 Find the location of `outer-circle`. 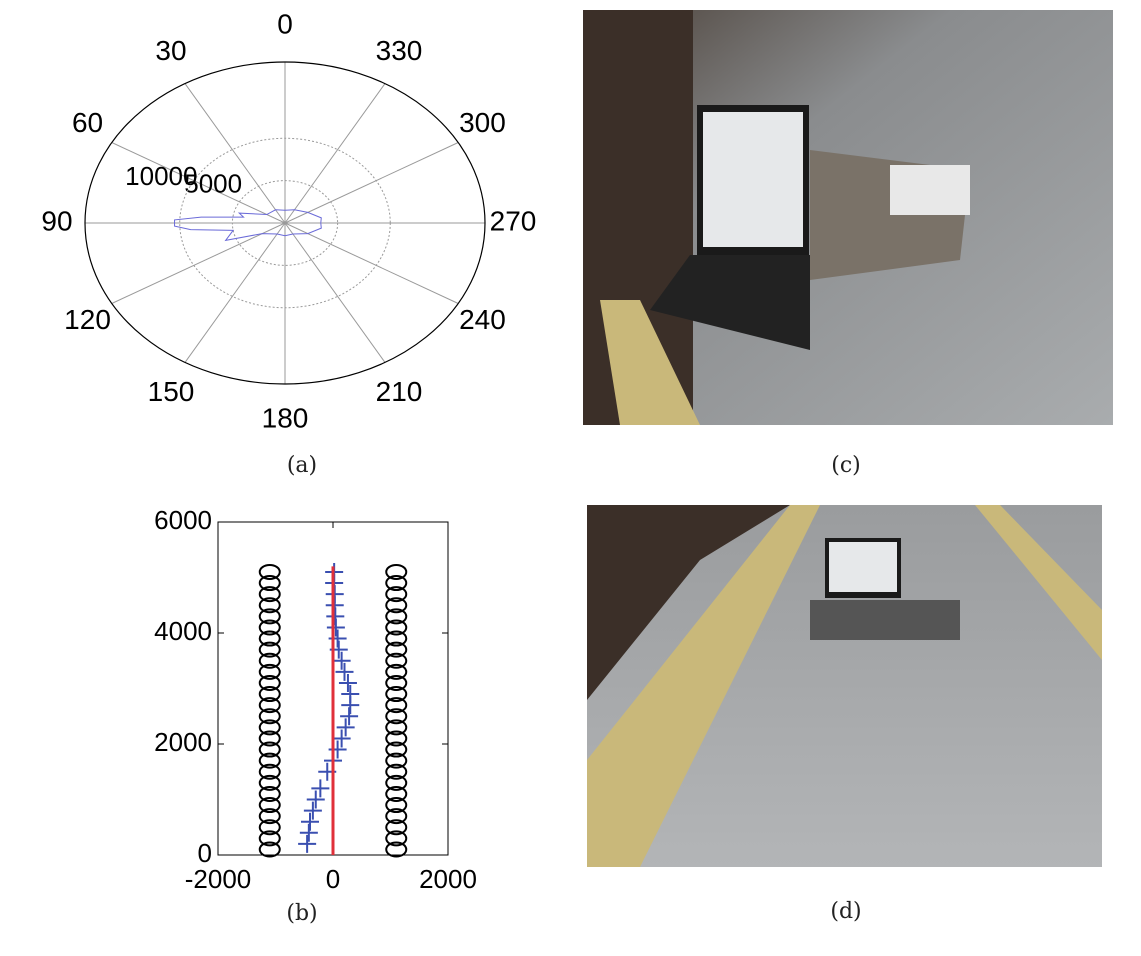

outer-circle is located at coordinates (285, 223).